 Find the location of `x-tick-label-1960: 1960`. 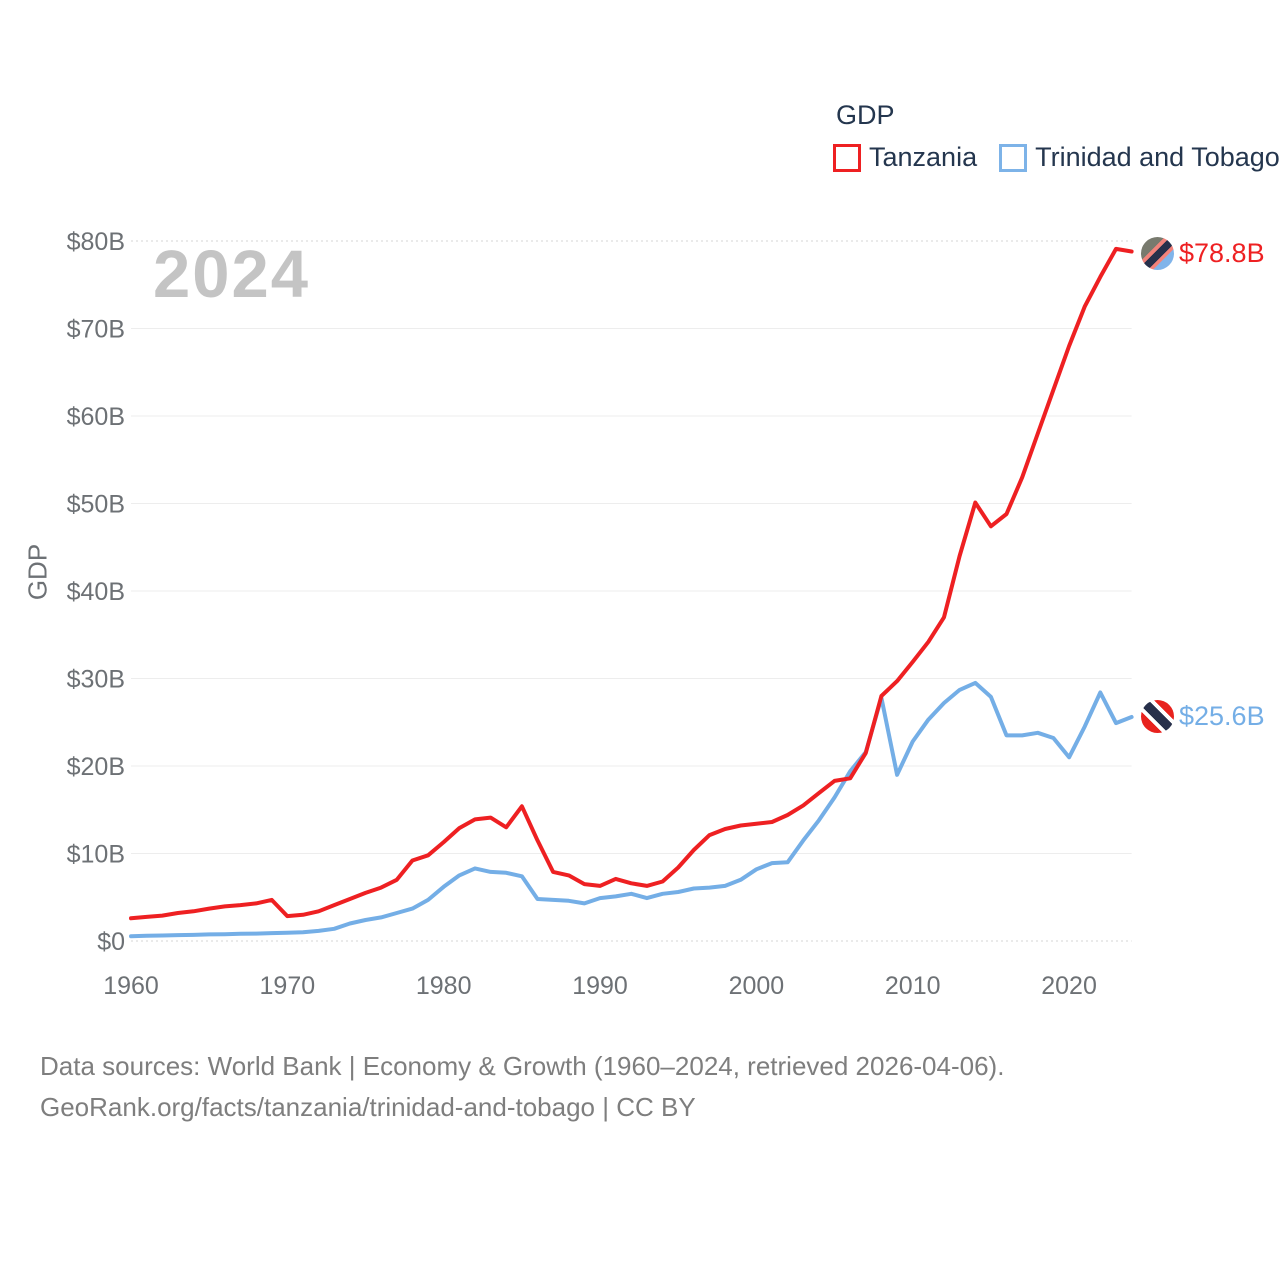

x-tick-label-1960: 1960 is located at coordinates (131, 986).